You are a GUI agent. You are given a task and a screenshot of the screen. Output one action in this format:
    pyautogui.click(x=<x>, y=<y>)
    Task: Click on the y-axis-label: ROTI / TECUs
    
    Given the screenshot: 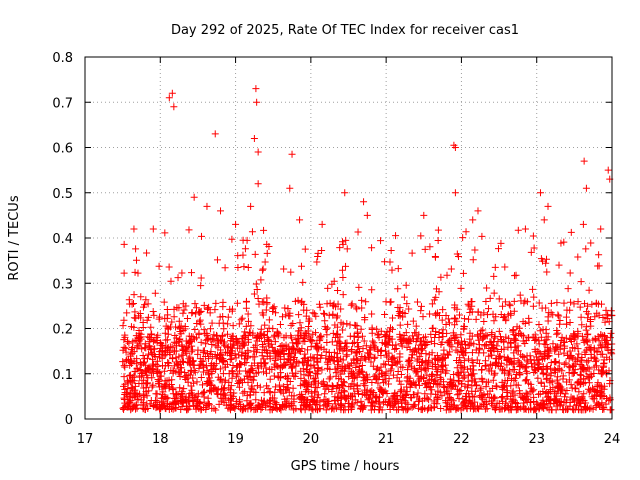 What is the action you would take?
    pyautogui.click(x=14, y=237)
    